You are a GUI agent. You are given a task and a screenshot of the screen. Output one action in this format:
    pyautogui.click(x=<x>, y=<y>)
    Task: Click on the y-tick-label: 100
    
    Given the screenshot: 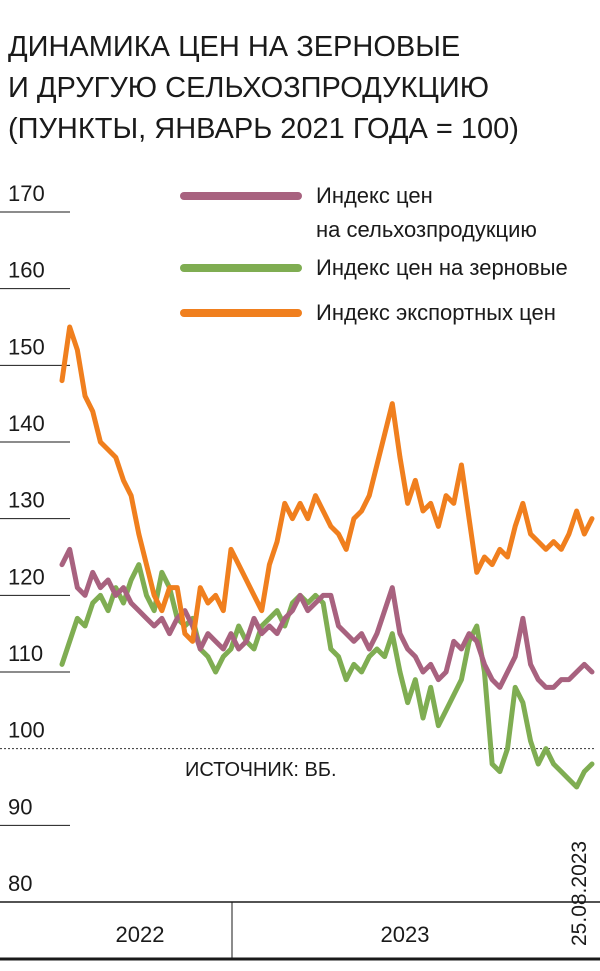 What is the action you would take?
    pyautogui.click(x=26, y=730)
    